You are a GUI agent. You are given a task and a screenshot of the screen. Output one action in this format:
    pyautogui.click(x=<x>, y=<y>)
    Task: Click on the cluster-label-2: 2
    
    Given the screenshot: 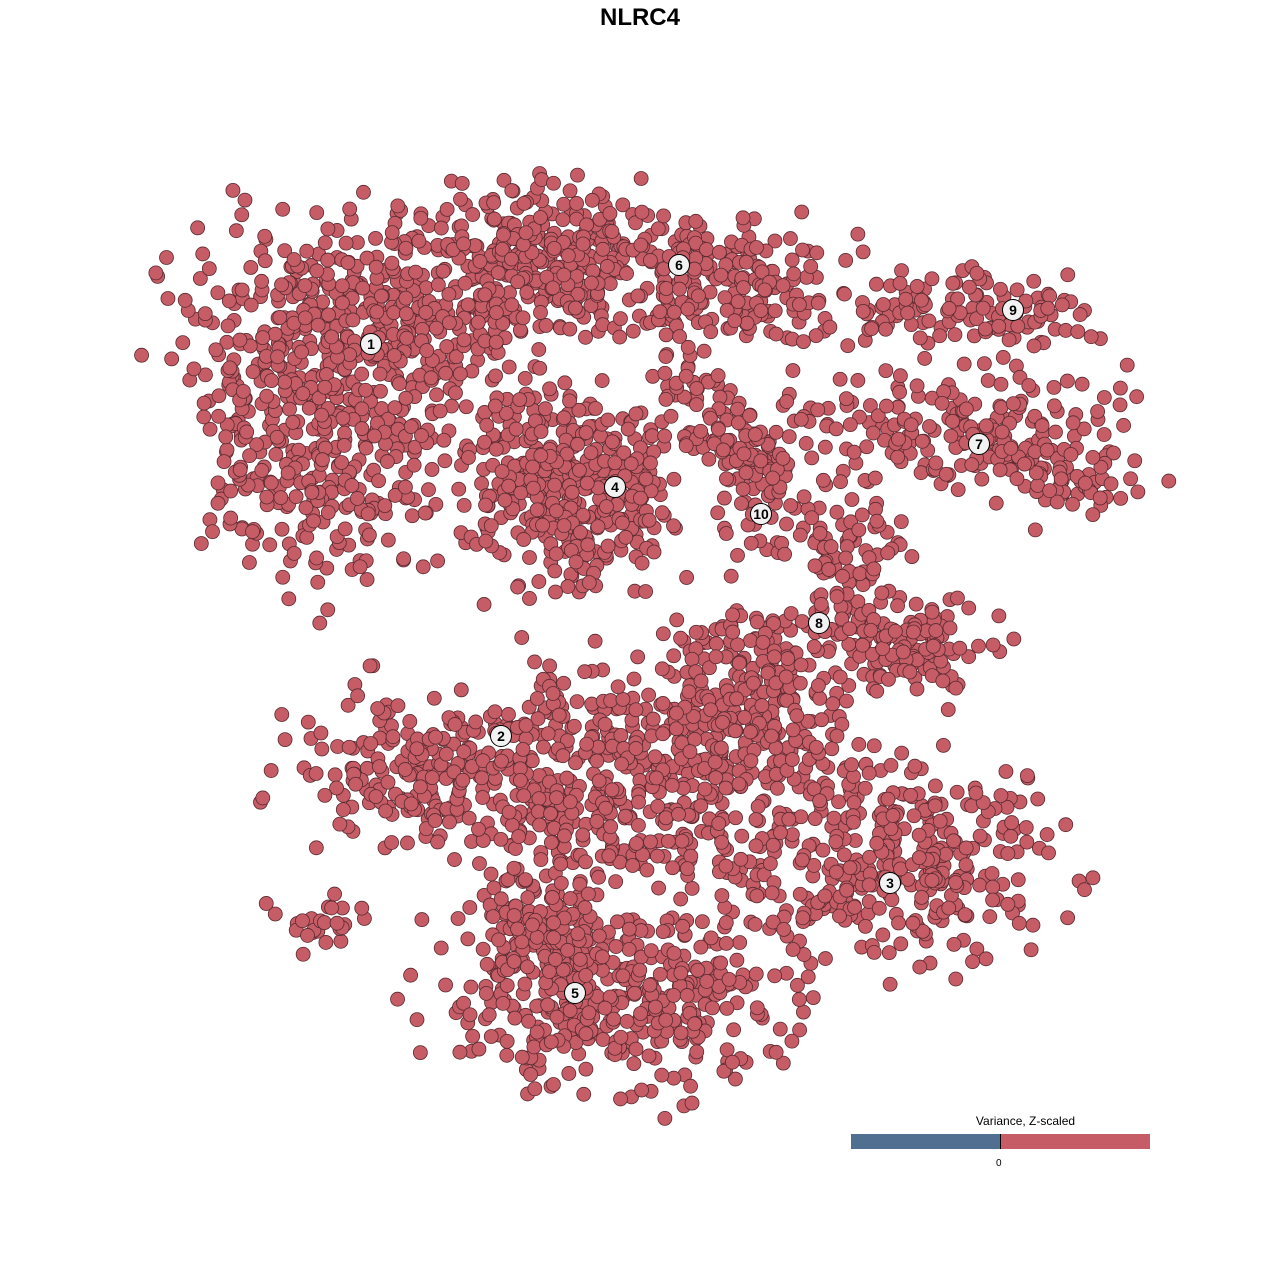 What is the action you would take?
    pyautogui.click(x=501, y=736)
    